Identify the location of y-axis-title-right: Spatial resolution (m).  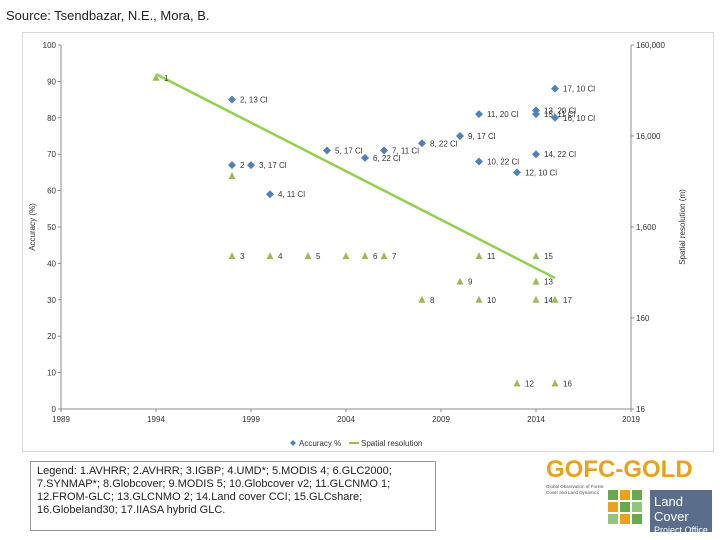
(682, 227).